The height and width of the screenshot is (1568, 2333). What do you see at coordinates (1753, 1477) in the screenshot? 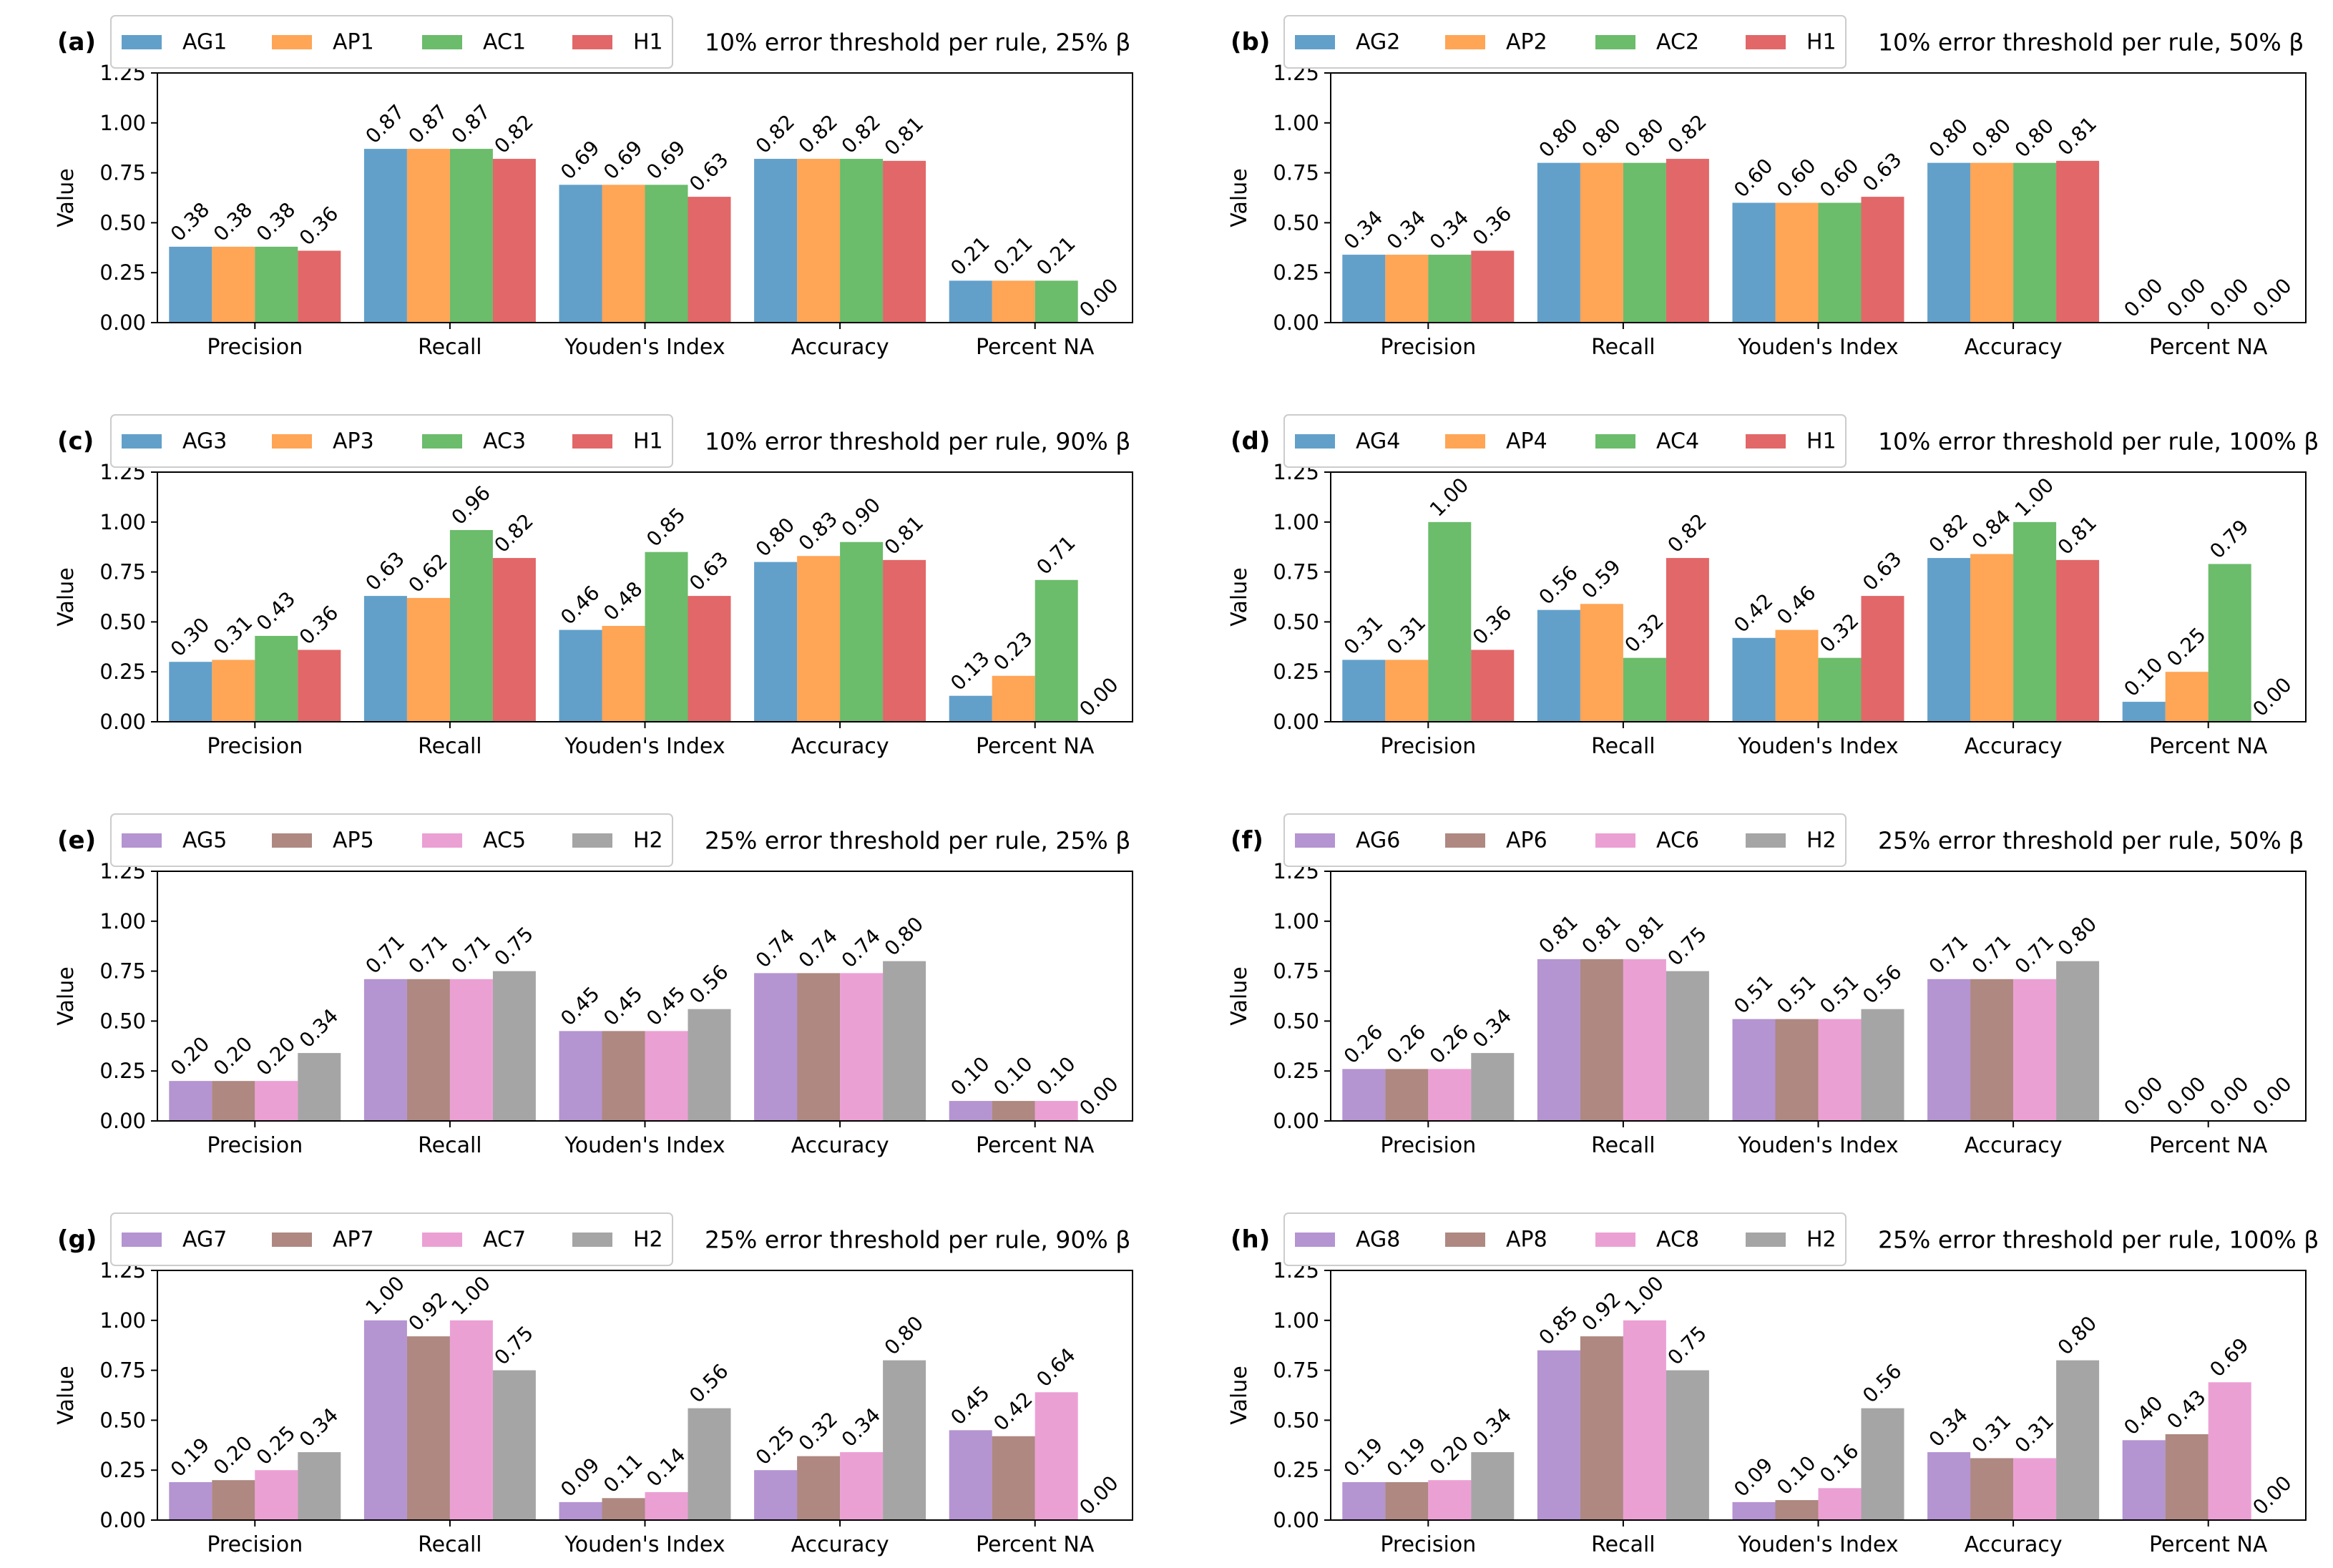
I see `data-label: 0.09` at bounding box center [1753, 1477].